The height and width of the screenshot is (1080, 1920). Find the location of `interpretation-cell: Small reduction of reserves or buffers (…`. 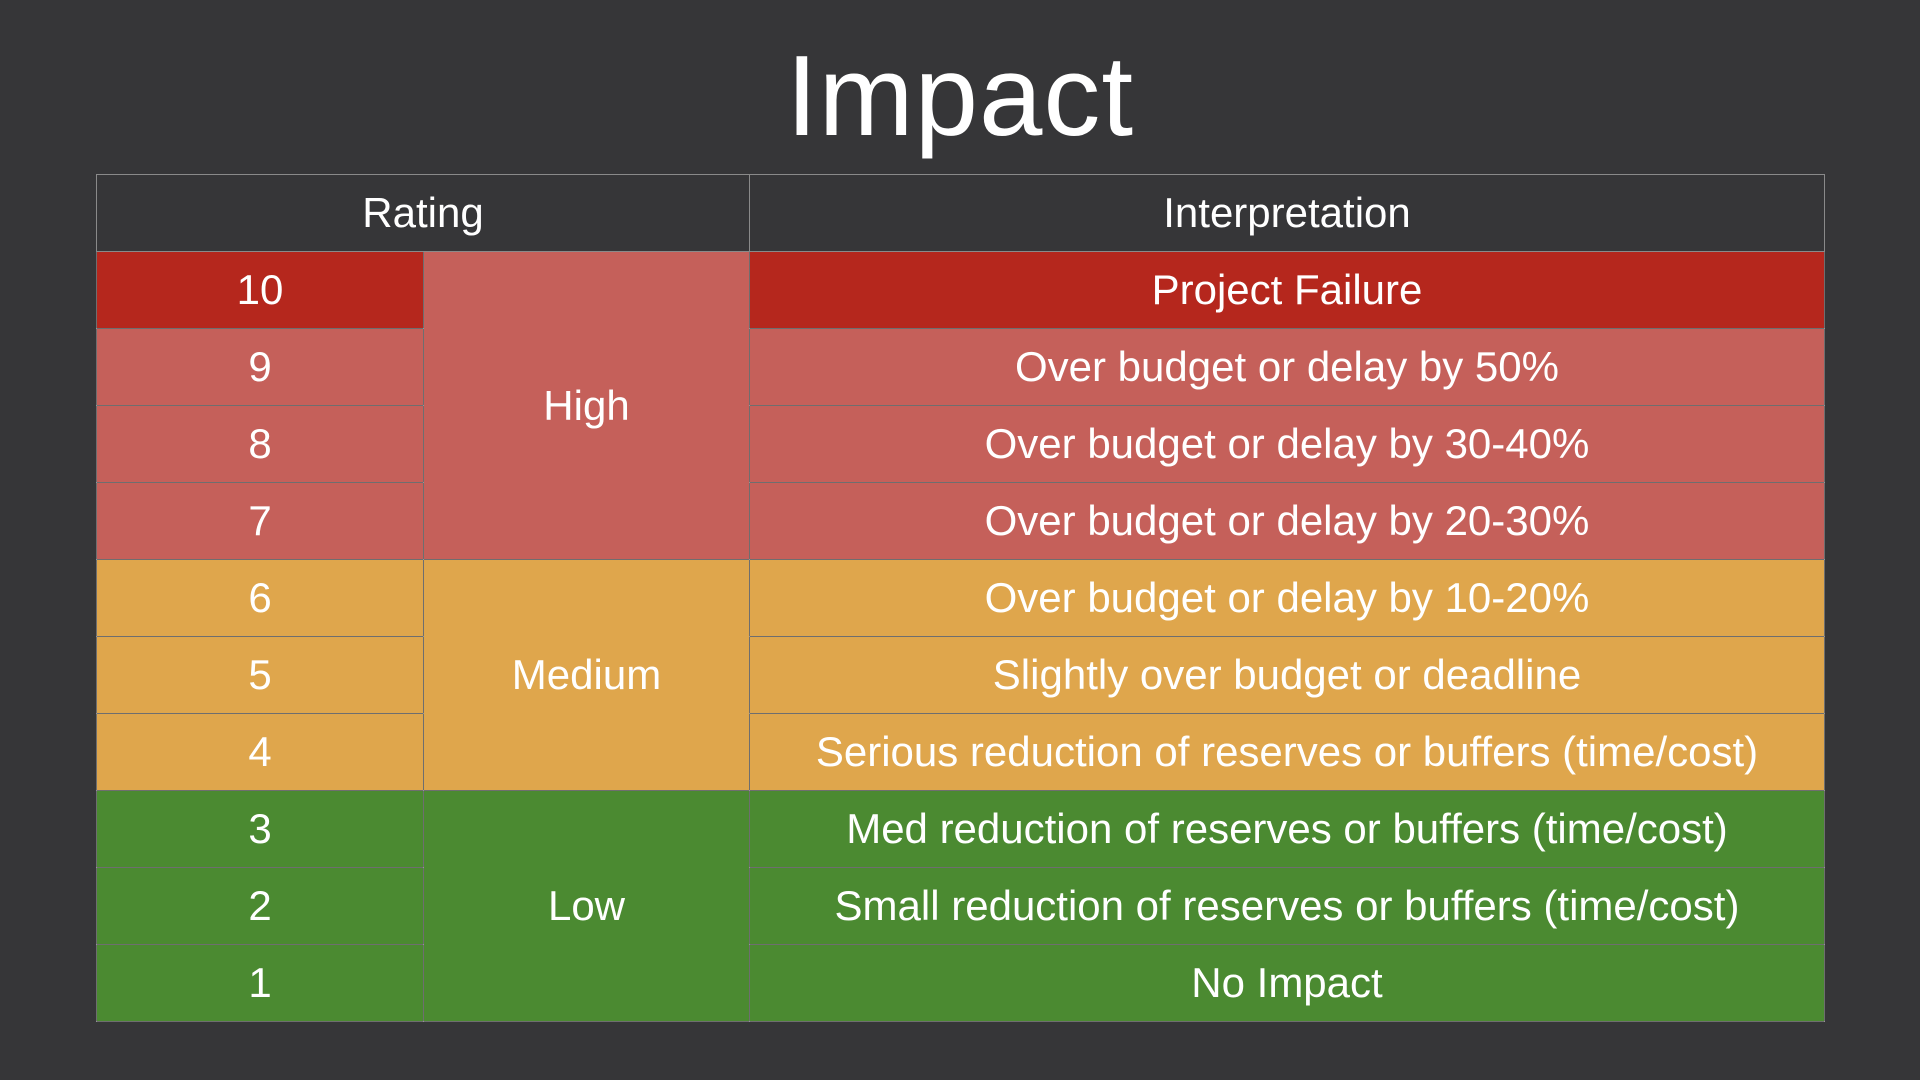

interpretation-cell: Small reduction of reserves or buffers (… is located at coordinates (1287, 906).